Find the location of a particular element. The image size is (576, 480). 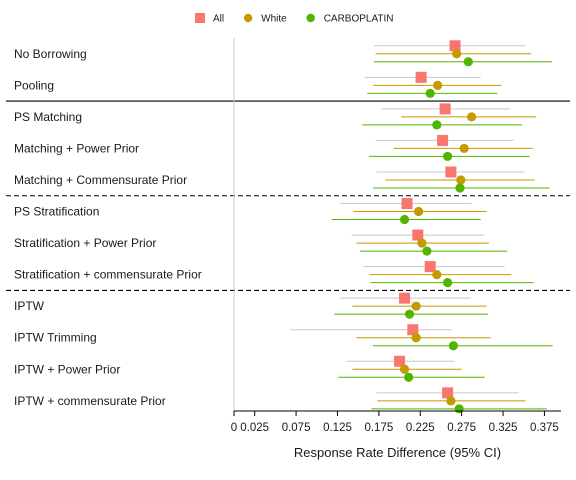

x-tick-label: 0.025 is located at coordinates (254, 428).